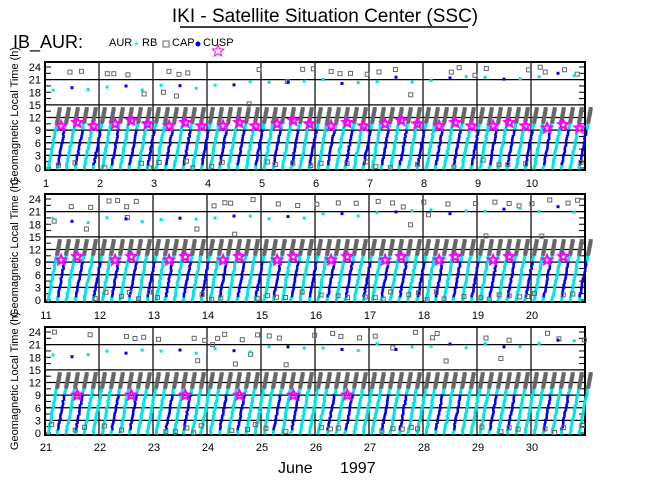  Describe the element at coordinates (198, 44) in the screenshot. I see `legend-cap-dot-icon` at that location.